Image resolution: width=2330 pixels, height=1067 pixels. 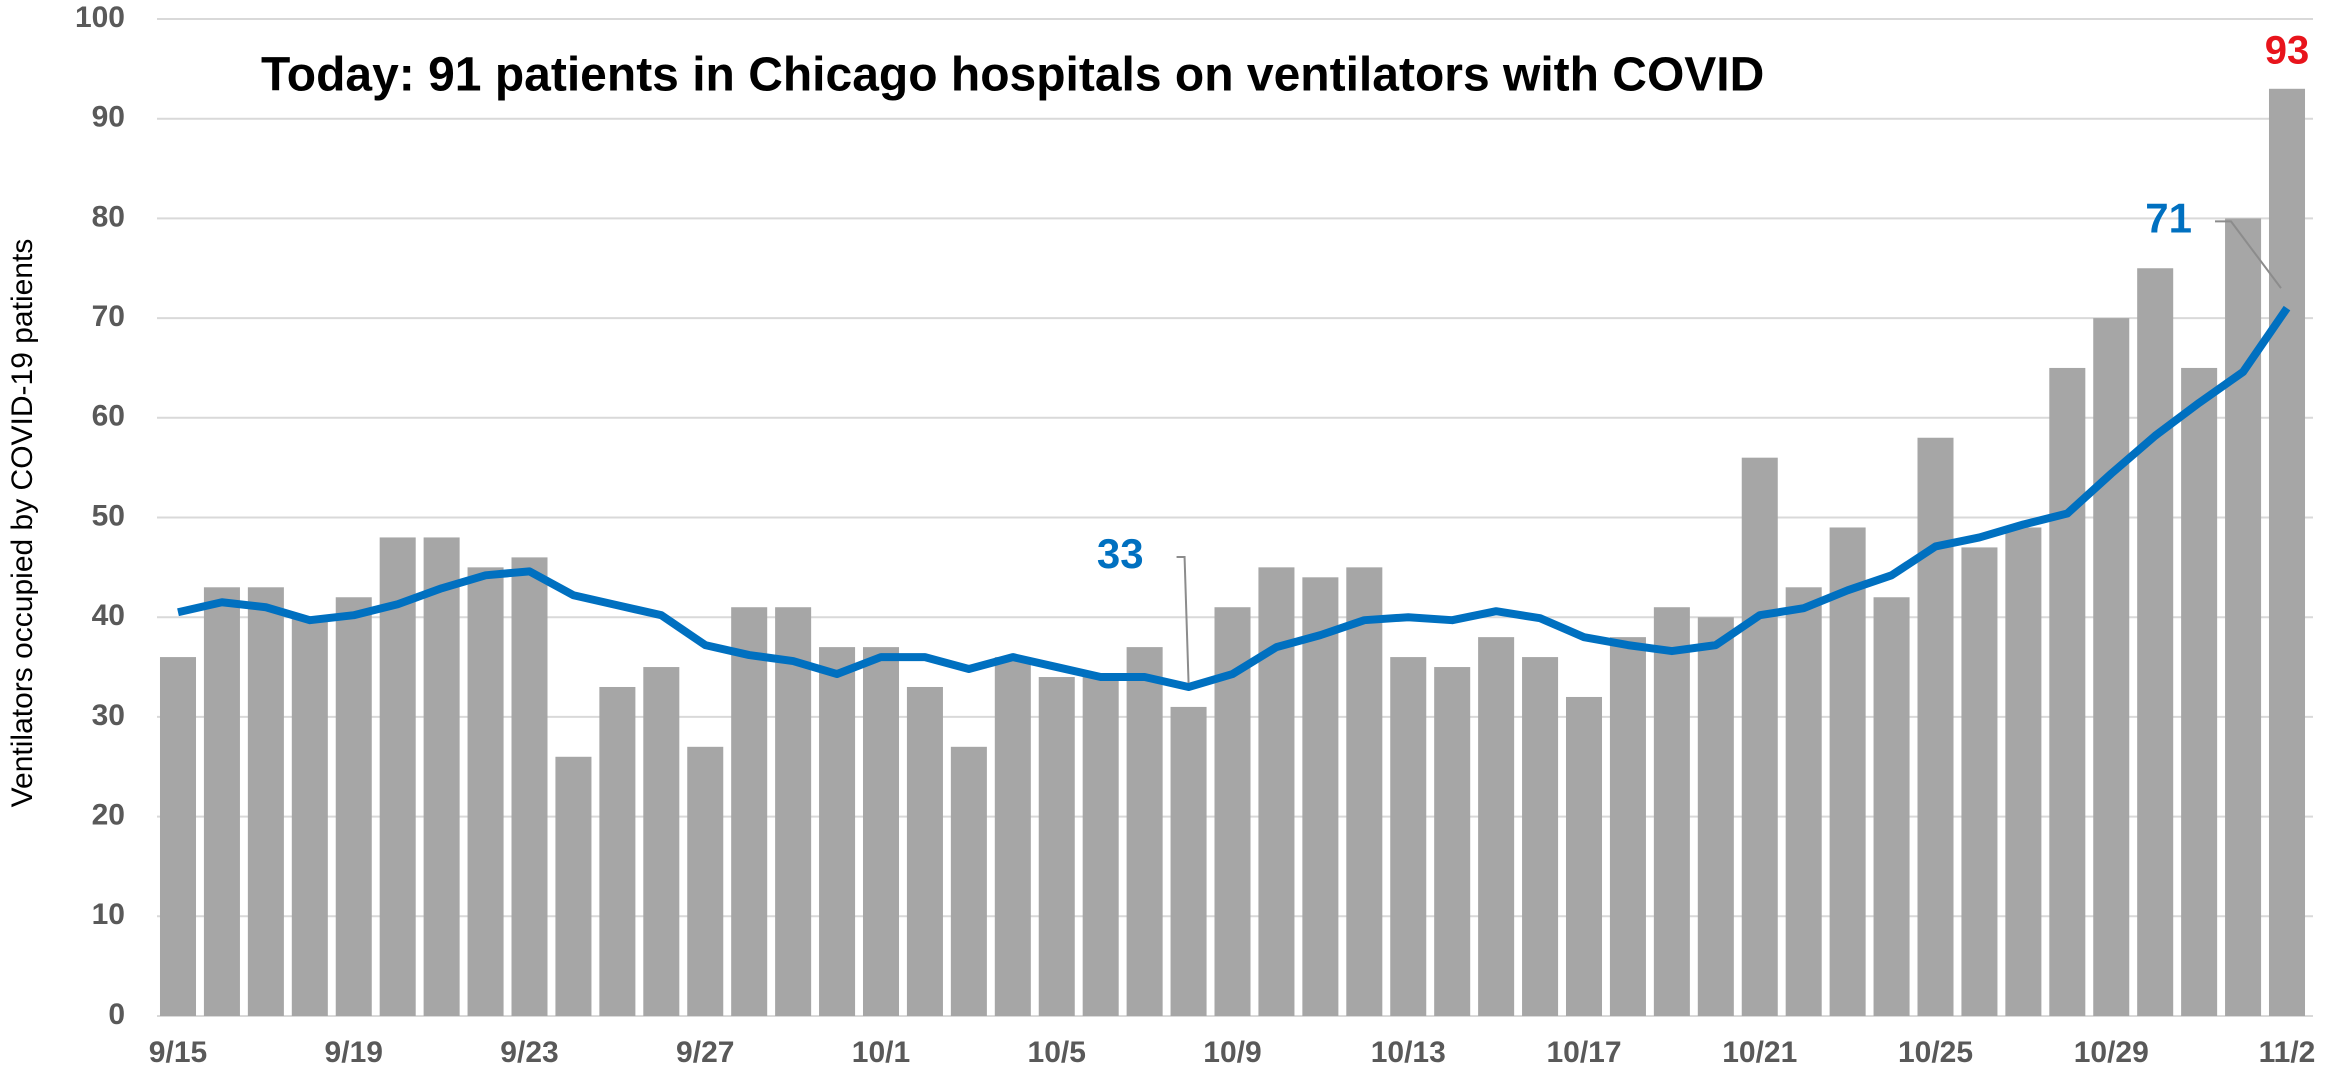 I want to click on y-tick-label: 50, so click(x=108, y=515).